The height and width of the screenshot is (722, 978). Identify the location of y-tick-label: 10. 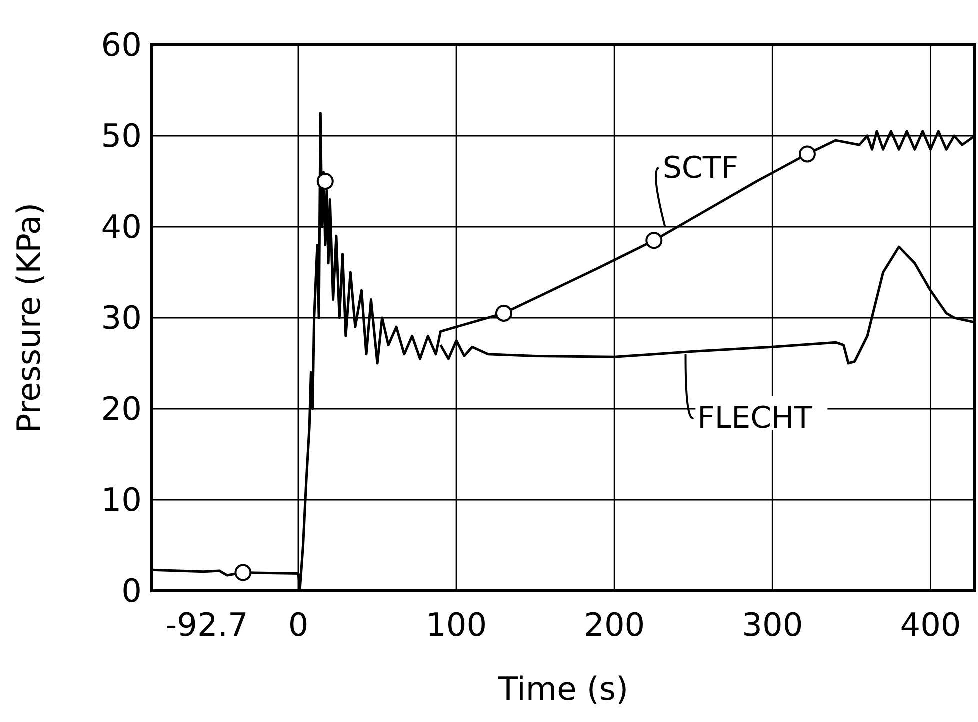
(121, 500).